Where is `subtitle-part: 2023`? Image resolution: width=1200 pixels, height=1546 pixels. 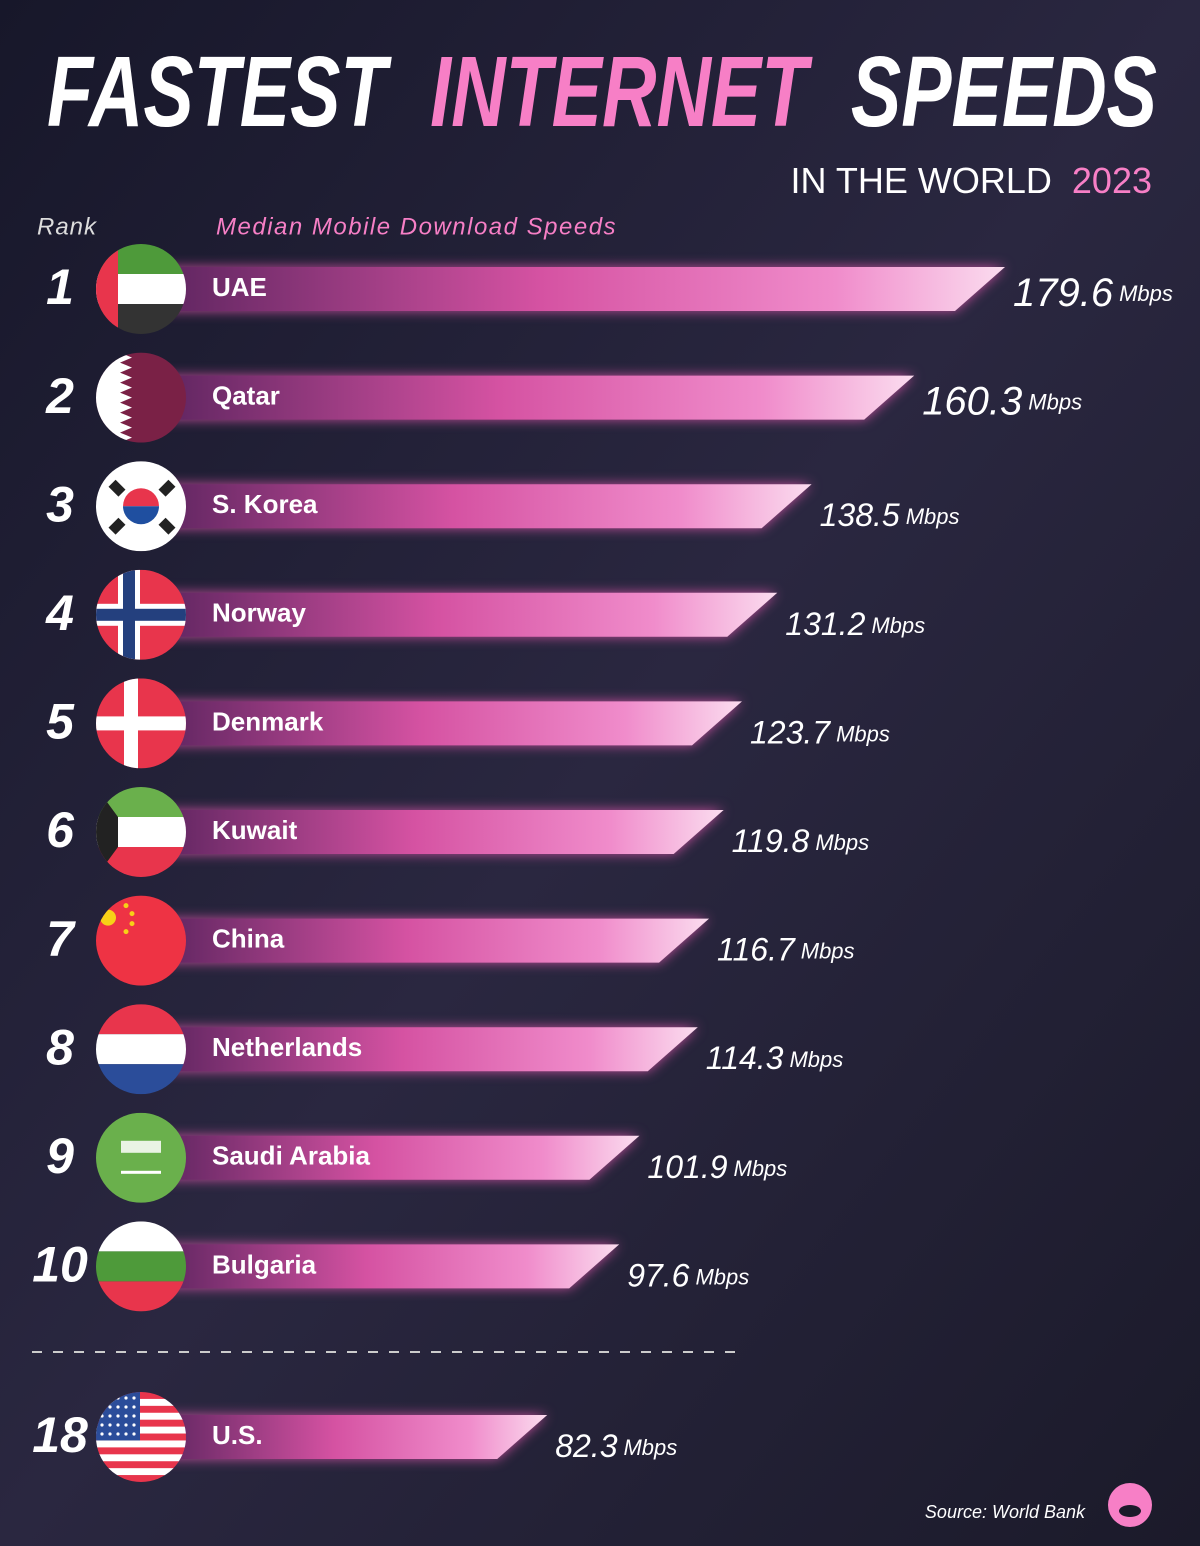 subtitle-part: 2023 is located at coordinates (1112, 180).